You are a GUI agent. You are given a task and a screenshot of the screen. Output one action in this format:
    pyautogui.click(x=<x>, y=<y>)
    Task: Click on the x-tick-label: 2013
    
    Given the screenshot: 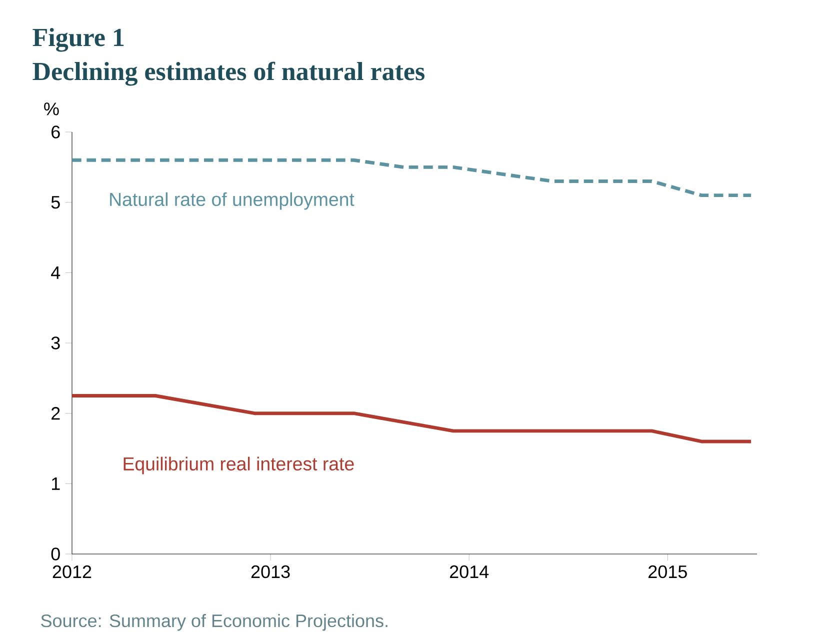 What is the action you would take?
    pyautogui.click(x=270, y=571)
    